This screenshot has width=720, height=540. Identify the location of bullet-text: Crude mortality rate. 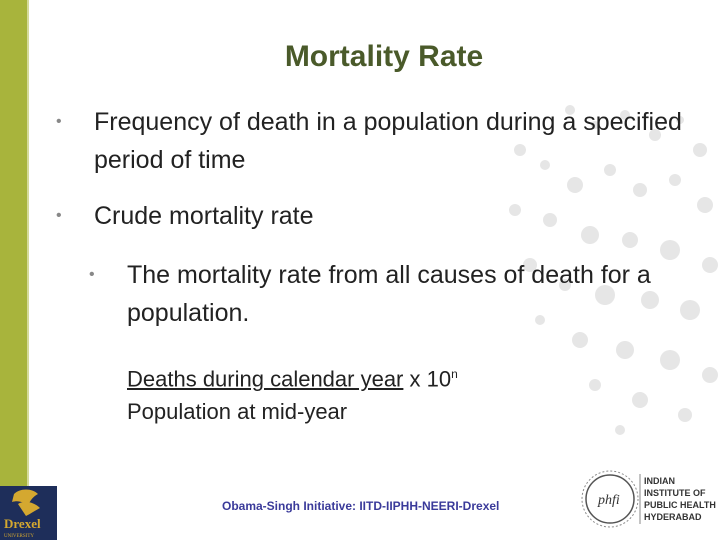
(204, 216).